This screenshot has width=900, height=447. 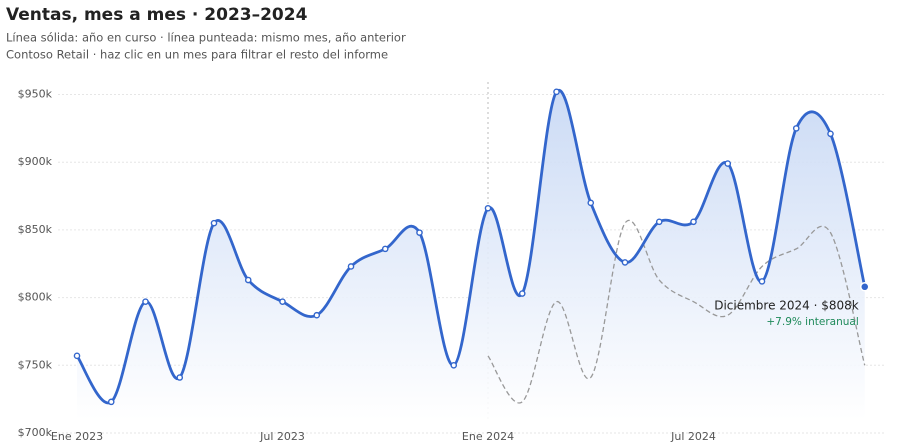 What do you see at coordinates (35, 364) in the screenshot?
I see `y-tick-label: $750k` at bounding box center [35, 364].